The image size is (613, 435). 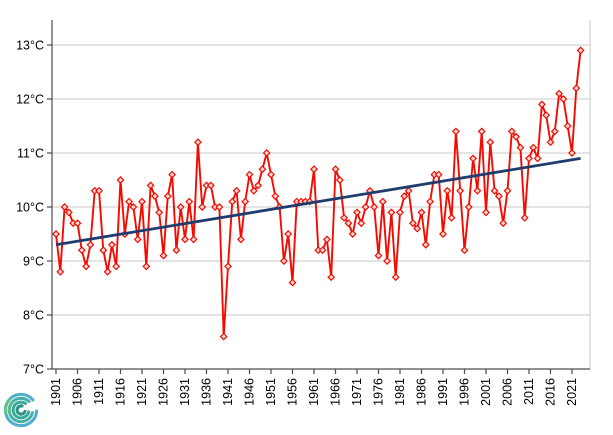 What do you see at coordinates (339, 180) in the screenshot?
I see `data-point-1967` at bounding box center [339, 180].